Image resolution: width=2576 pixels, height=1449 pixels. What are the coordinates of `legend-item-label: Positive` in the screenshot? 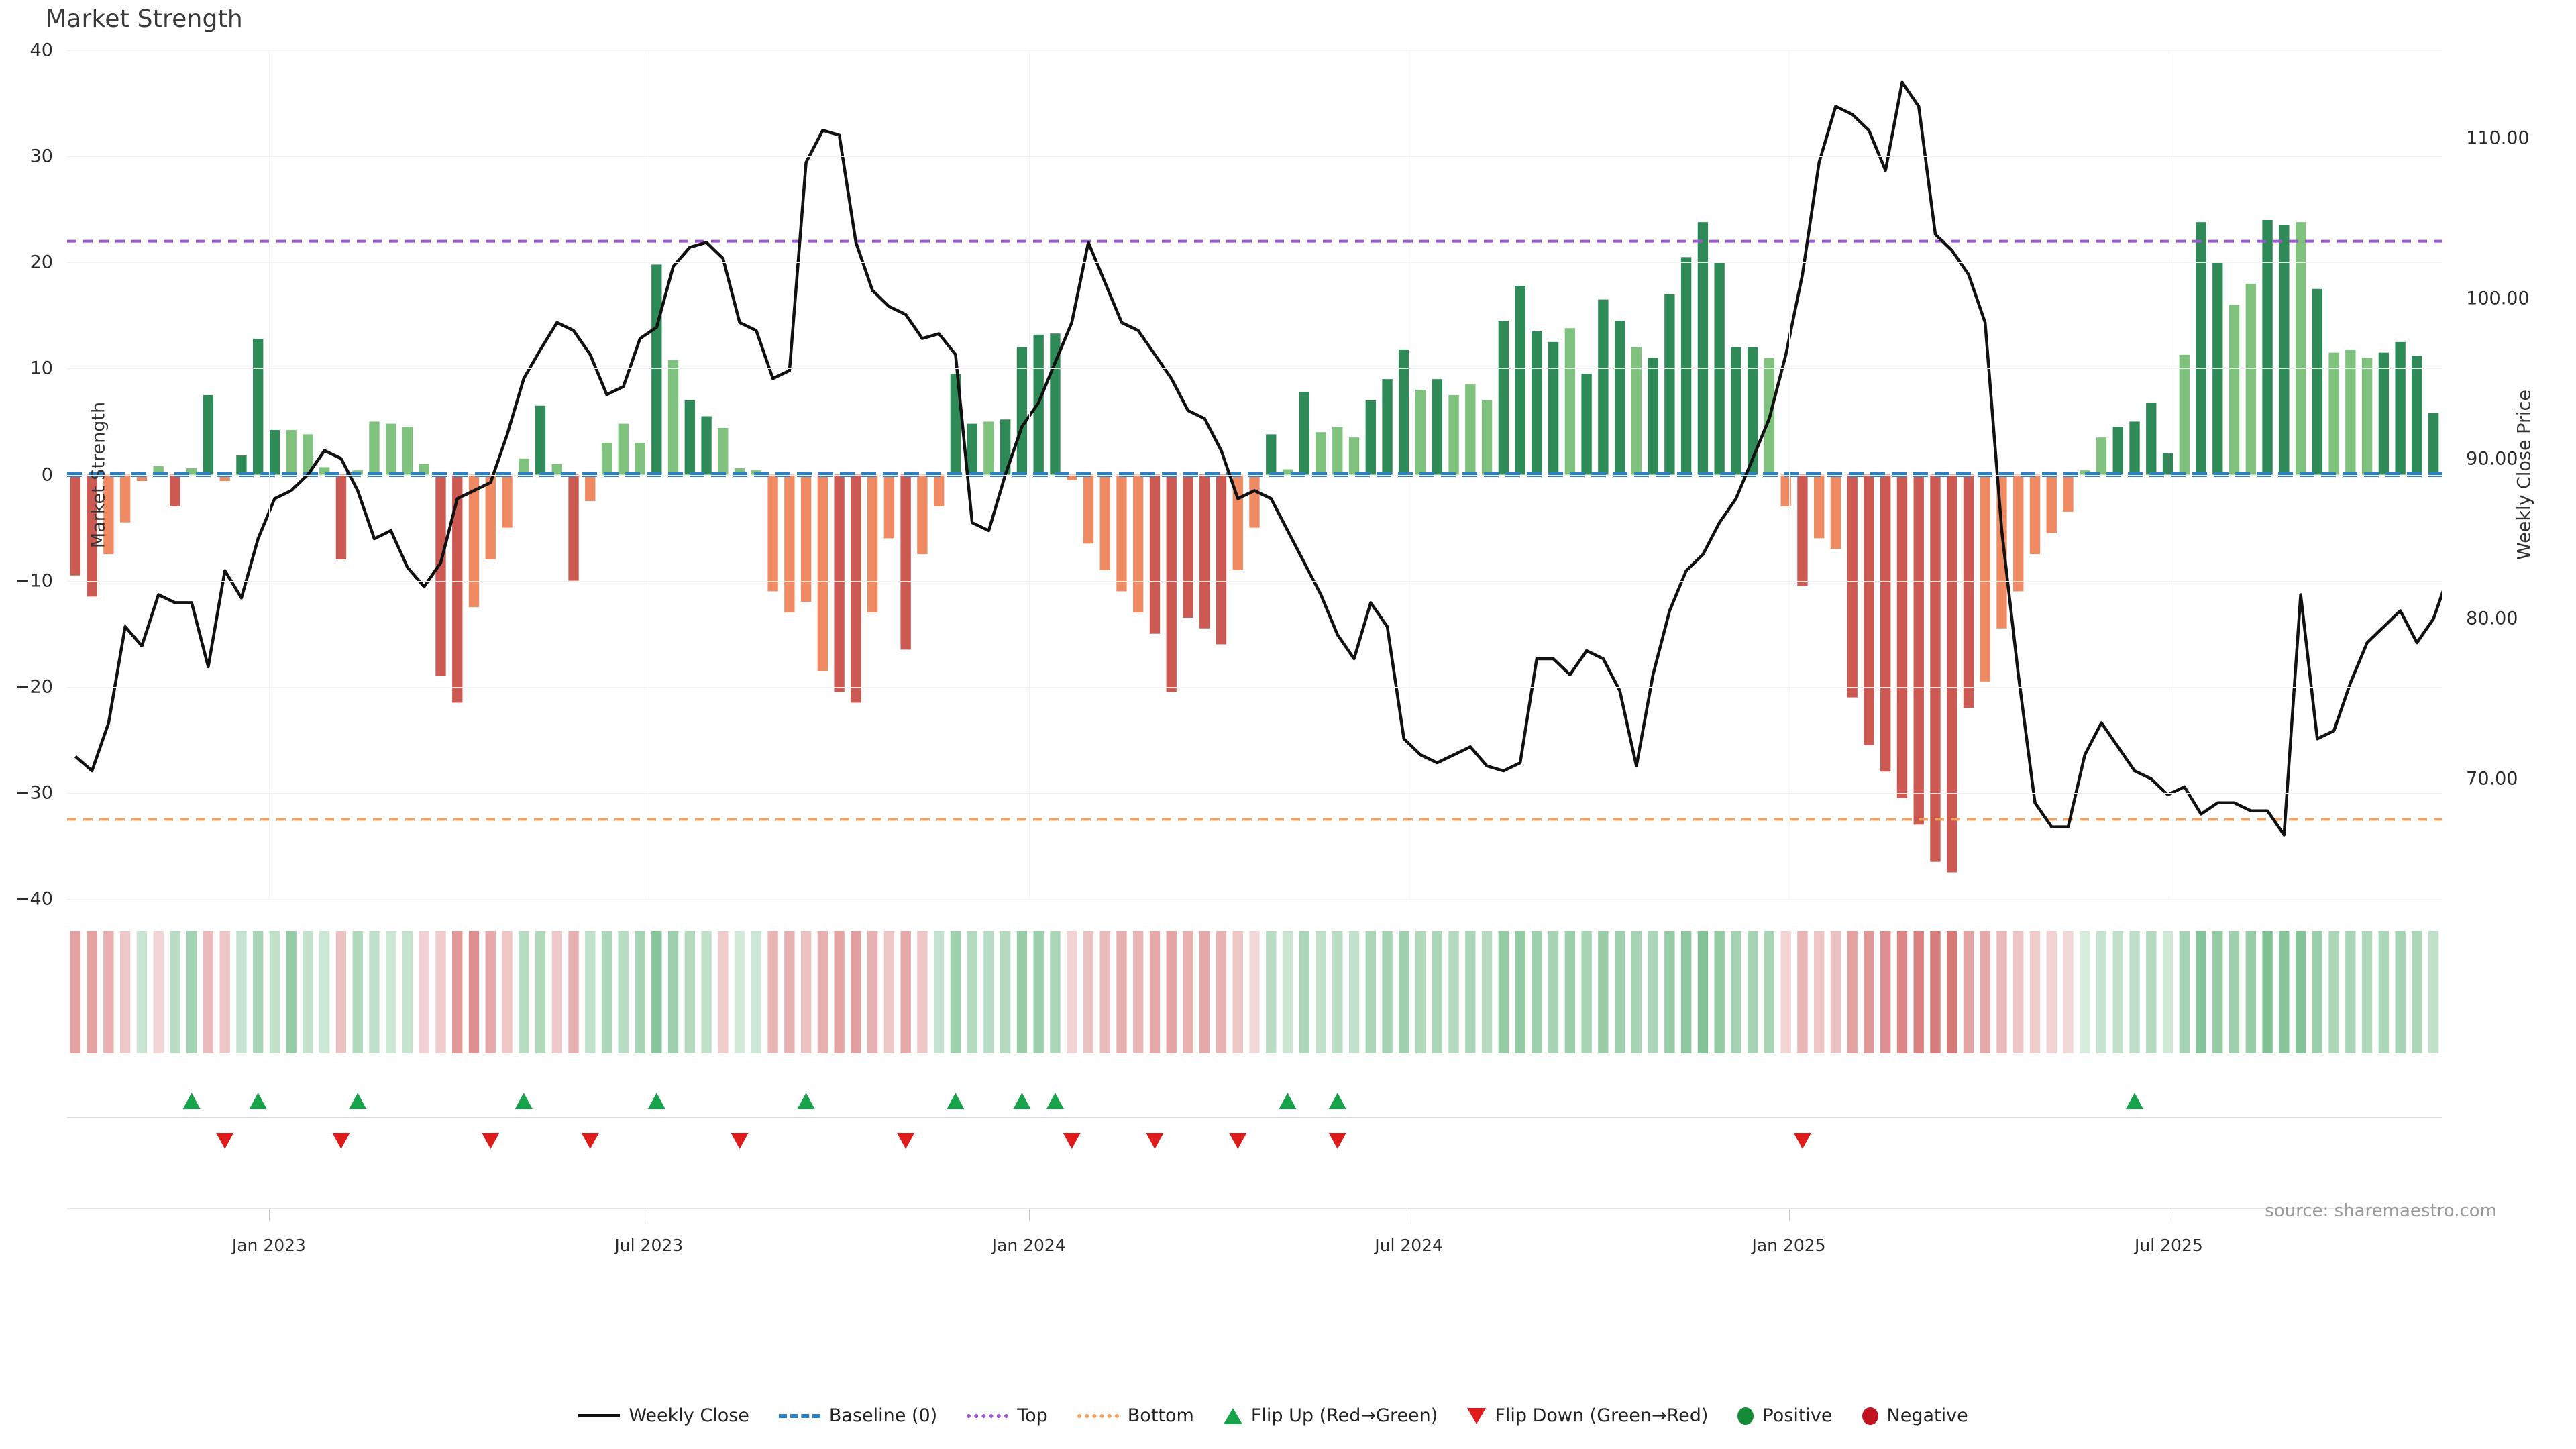 It's located at (1797, 1415).